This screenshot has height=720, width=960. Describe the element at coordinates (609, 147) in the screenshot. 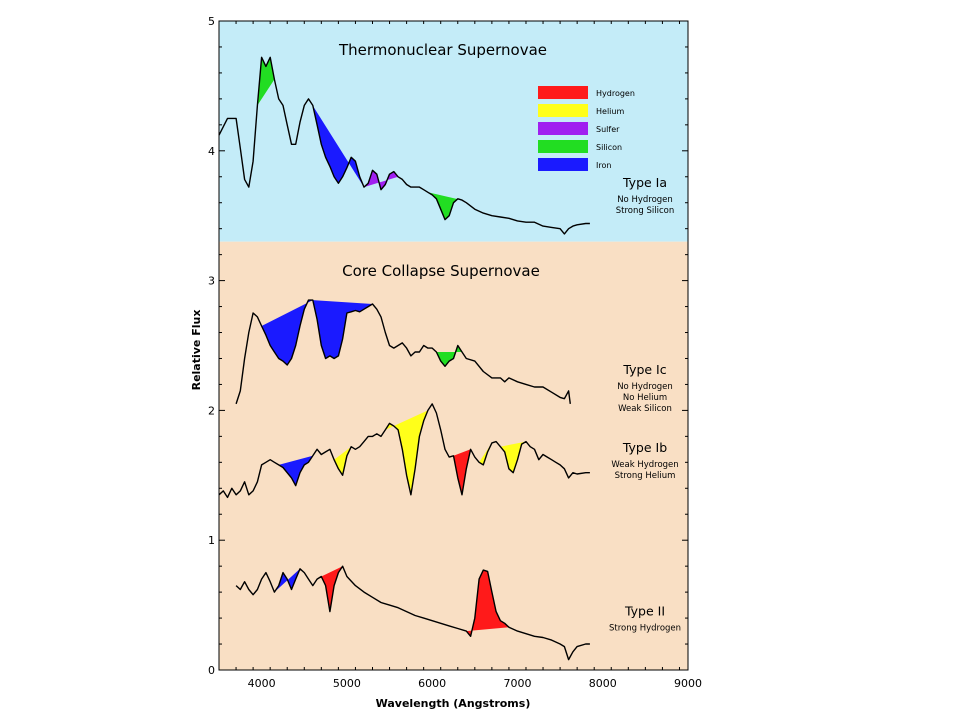

I see `legend-label-silicon: Silicon` at that location.